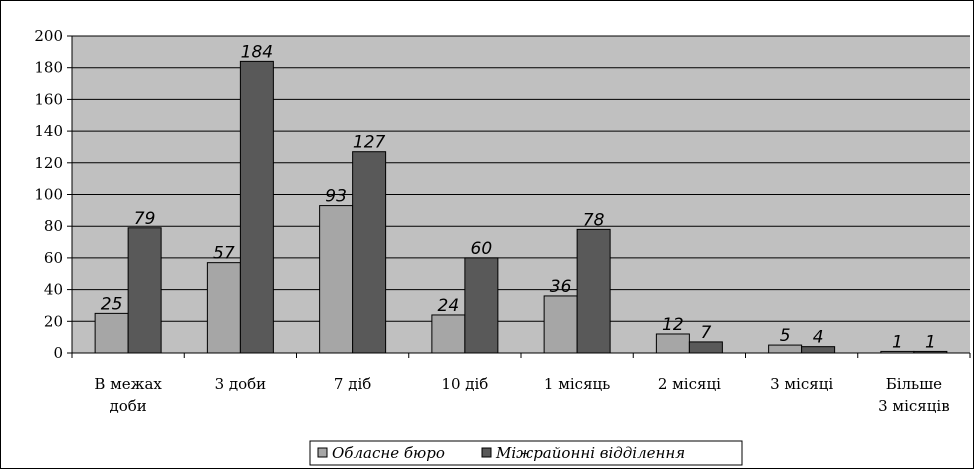 Image resolution: width=975 pixels, height=470 pixels. What do you see at coordinates (785, 336) in the screenshot?
I see `data-label: 5` at bounding box center [785, 336].